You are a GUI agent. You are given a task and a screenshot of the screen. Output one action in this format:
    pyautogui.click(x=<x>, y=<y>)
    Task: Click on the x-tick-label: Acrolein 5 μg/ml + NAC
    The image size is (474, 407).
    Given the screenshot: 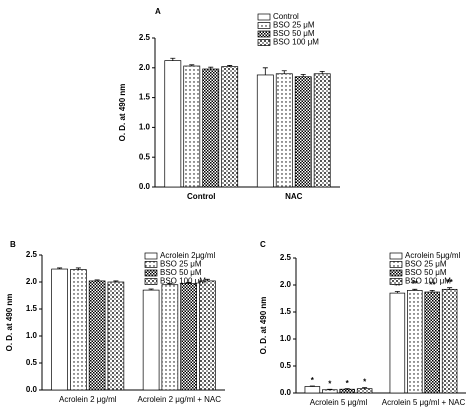 What is the action you would take?
    pyautogui.click(x=424, y=402)
    